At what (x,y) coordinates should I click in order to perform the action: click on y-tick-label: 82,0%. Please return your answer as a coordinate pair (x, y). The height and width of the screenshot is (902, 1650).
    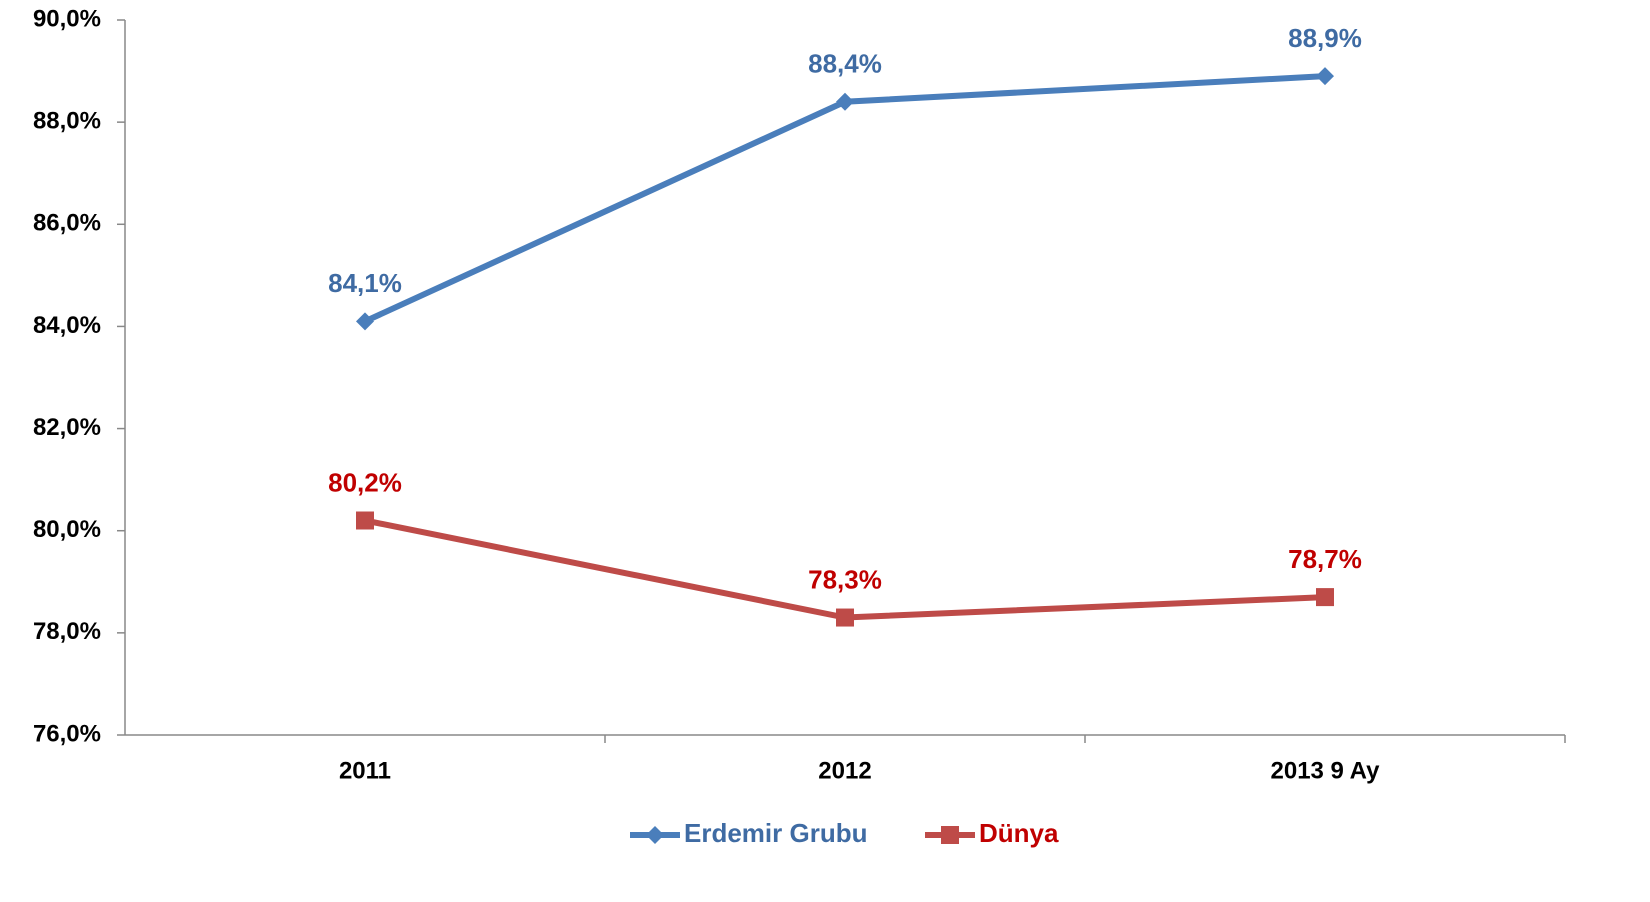
    Looking at the image, I should click on (67, 427).